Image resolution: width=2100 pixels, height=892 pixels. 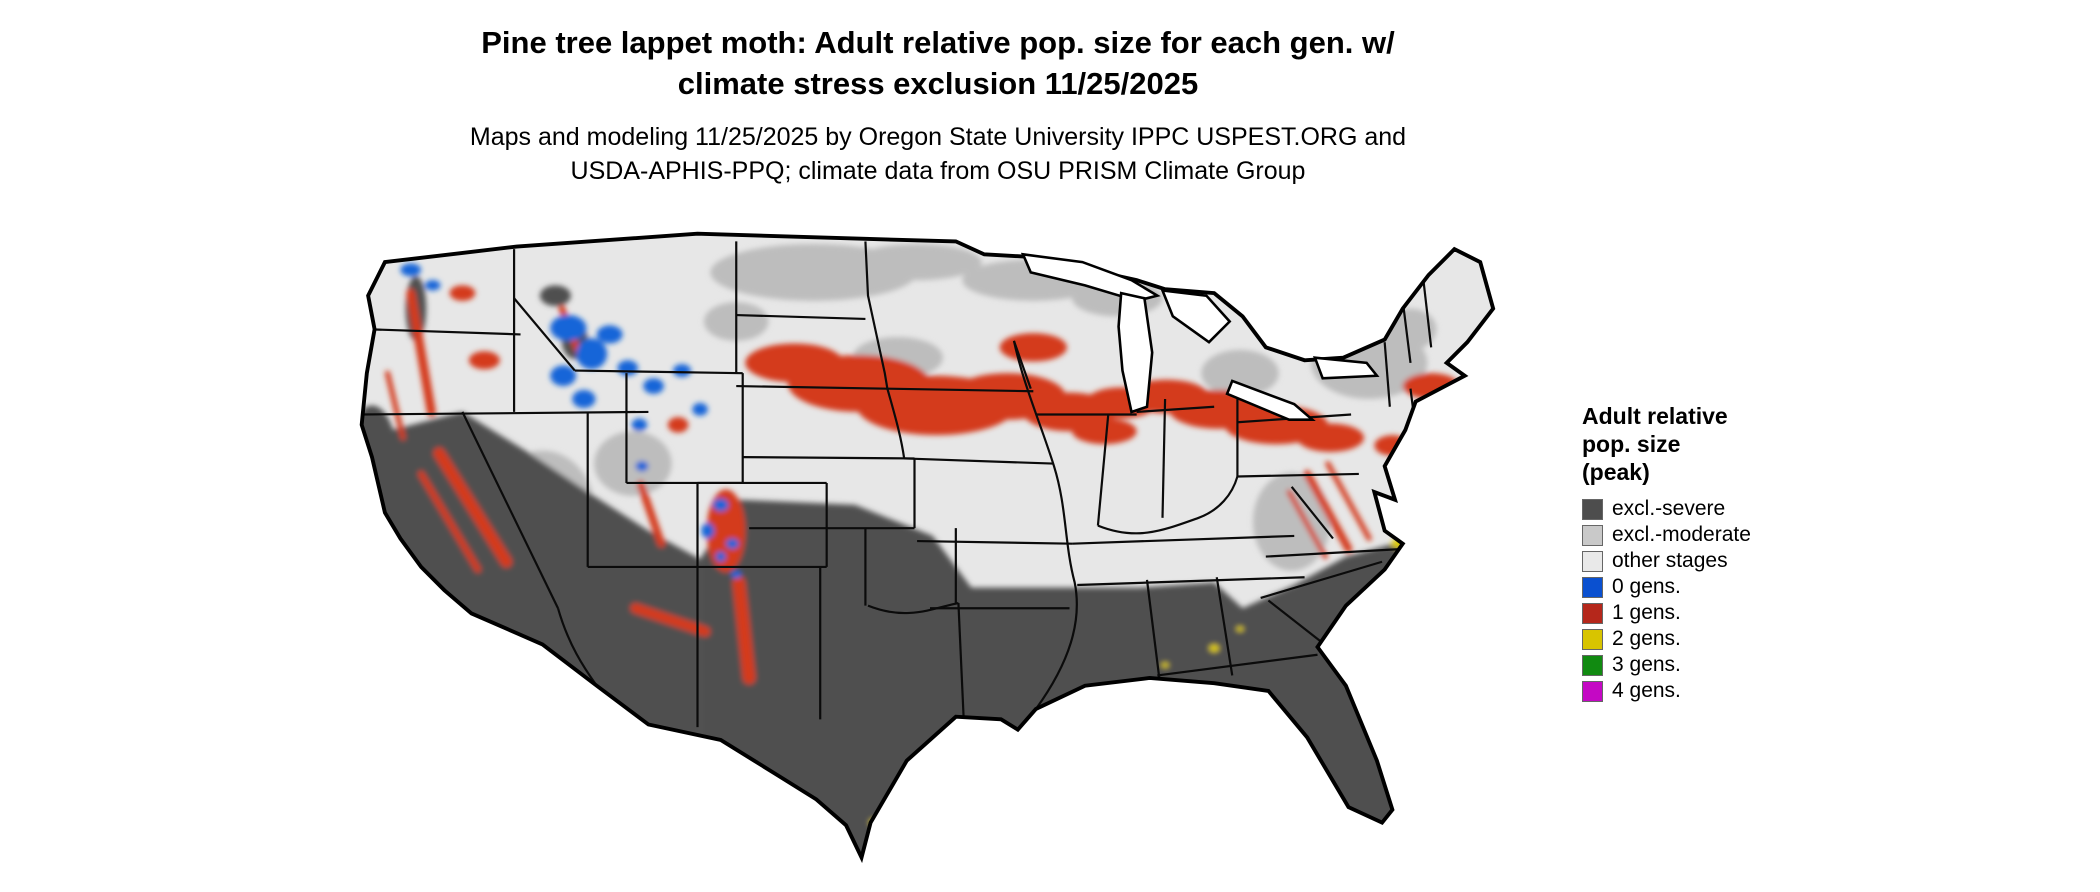 I want to click on legend-item-label: 0 gens., so click(x=1646, y=586).